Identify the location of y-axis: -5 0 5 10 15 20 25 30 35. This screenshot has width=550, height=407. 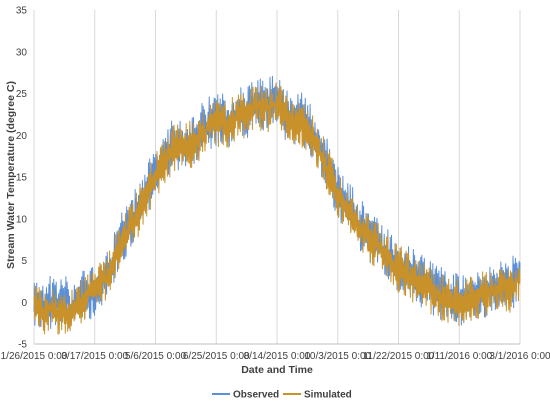
(22, 178).